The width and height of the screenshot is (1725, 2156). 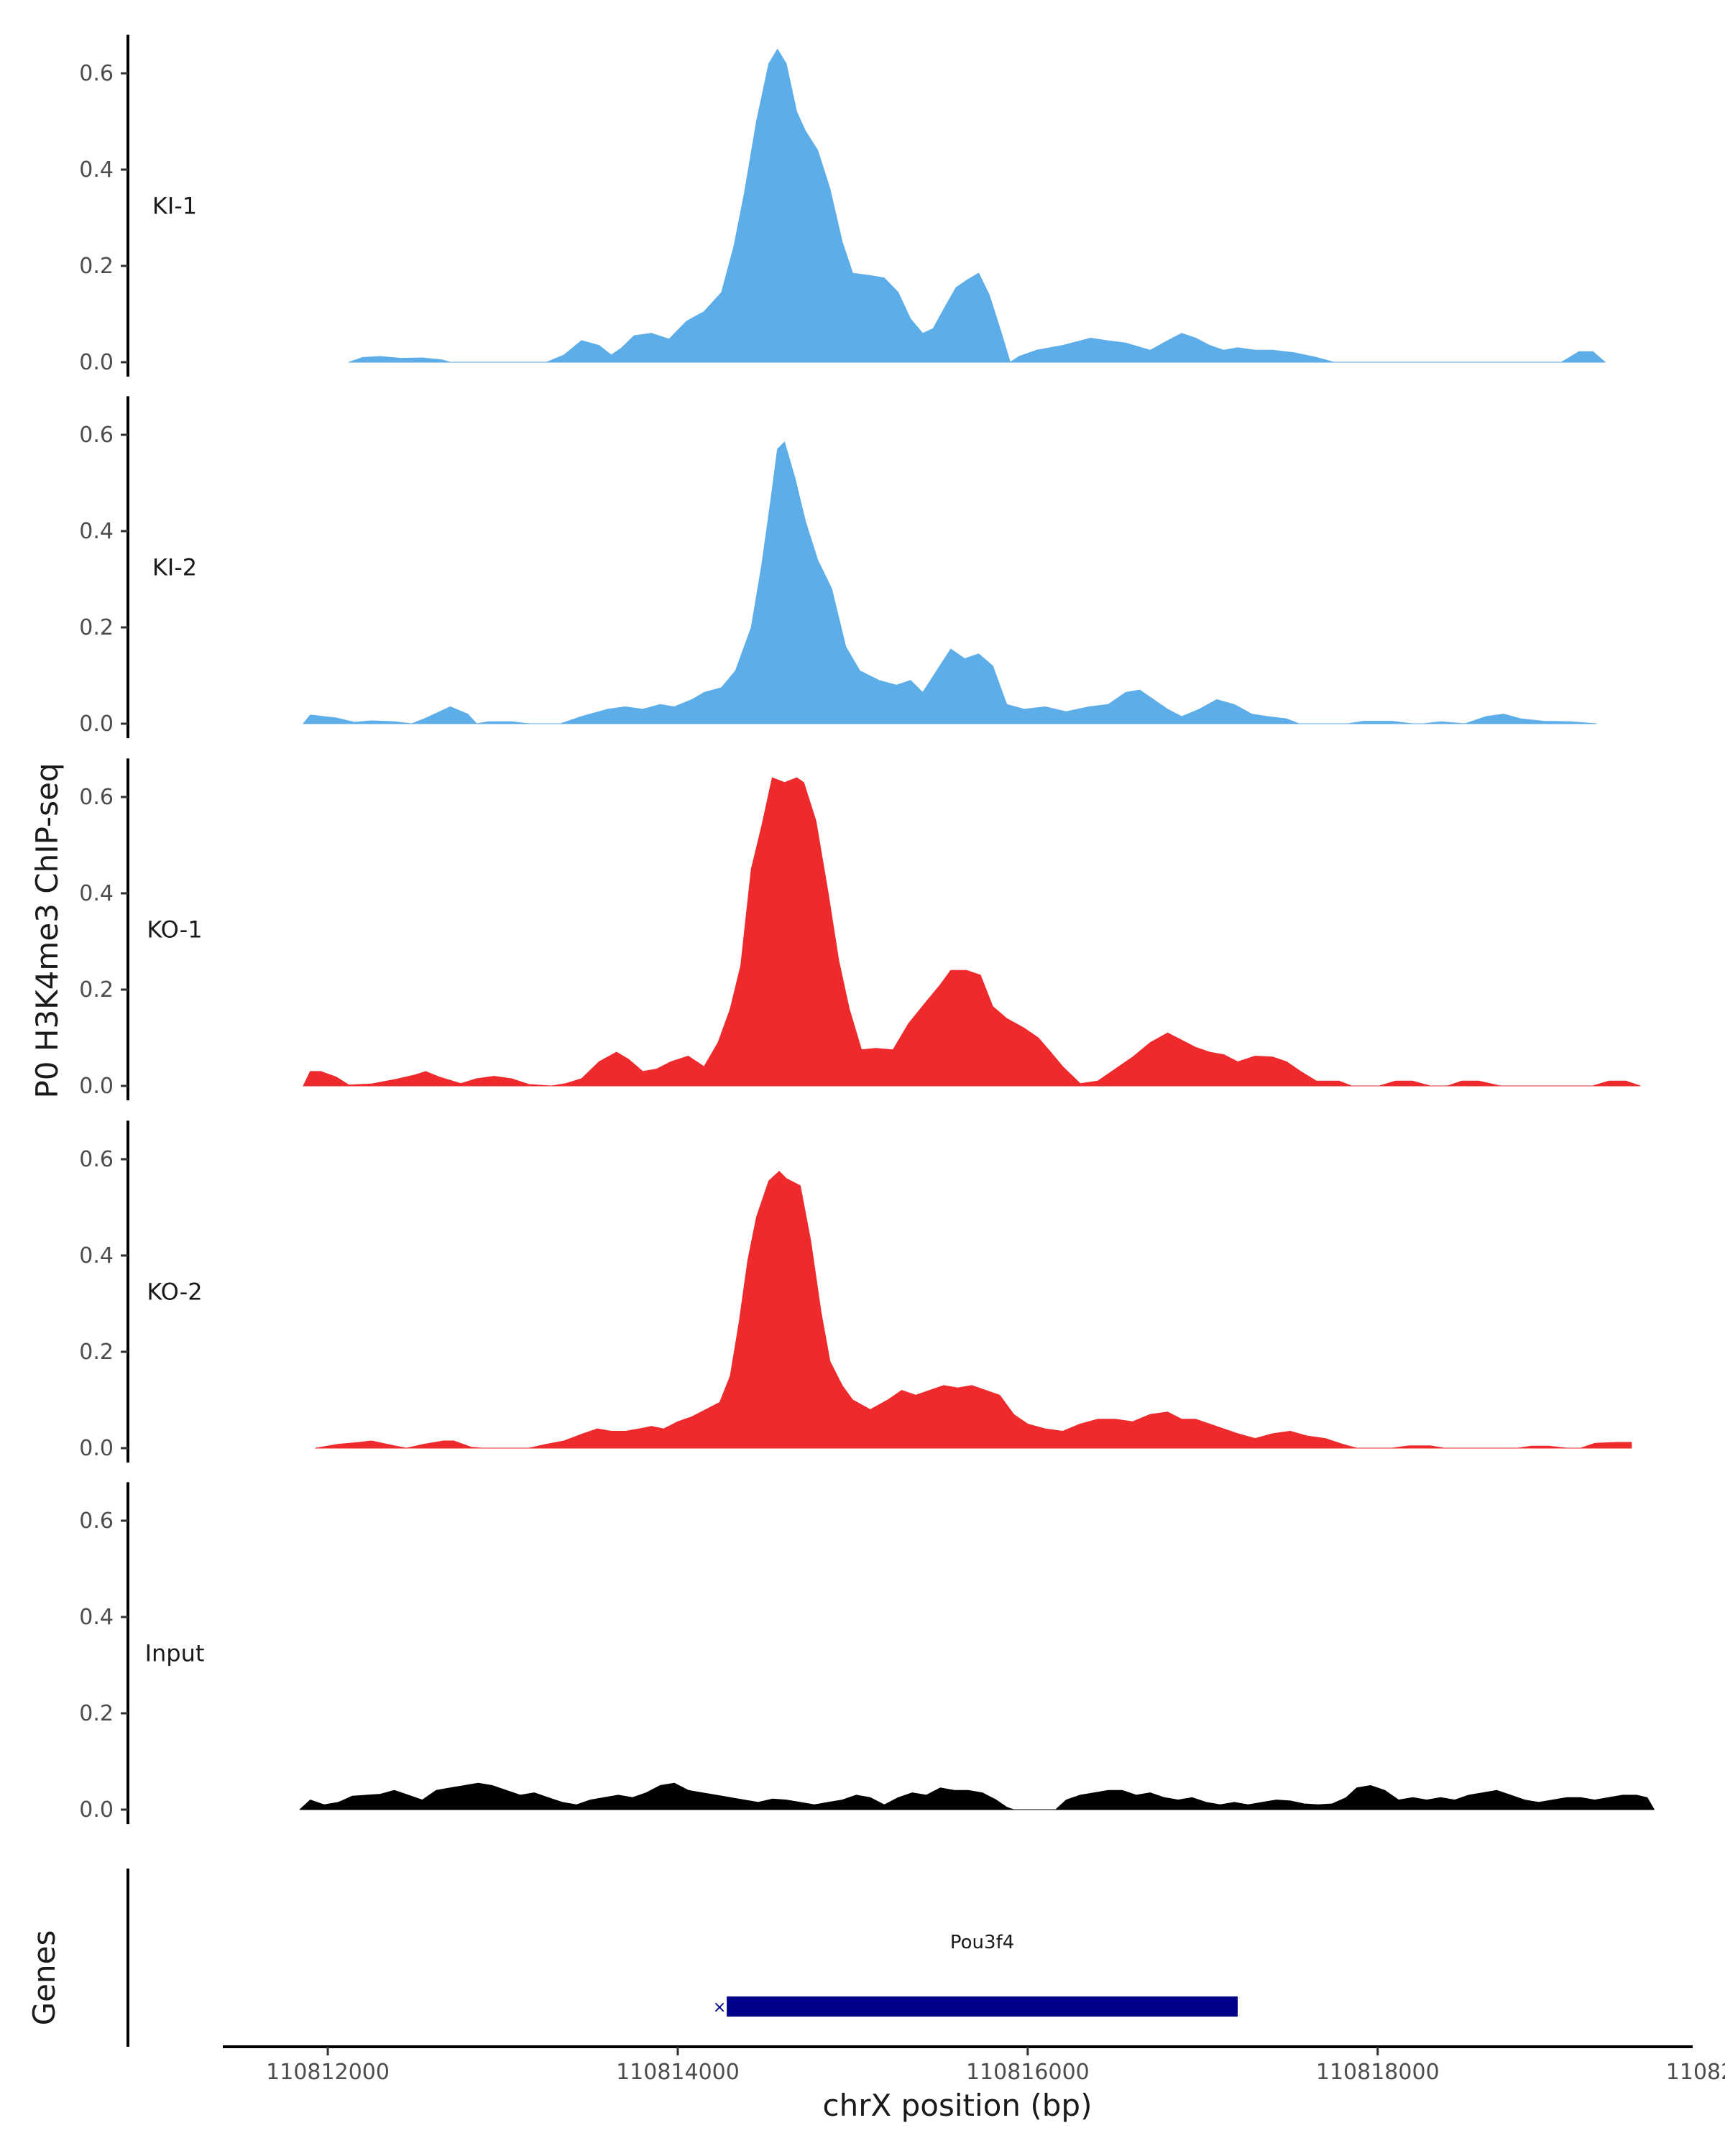 I want to click on track-ki-2: 0.0 0.2 0.4 0.6 KI-2, so click(x=838, y=567).